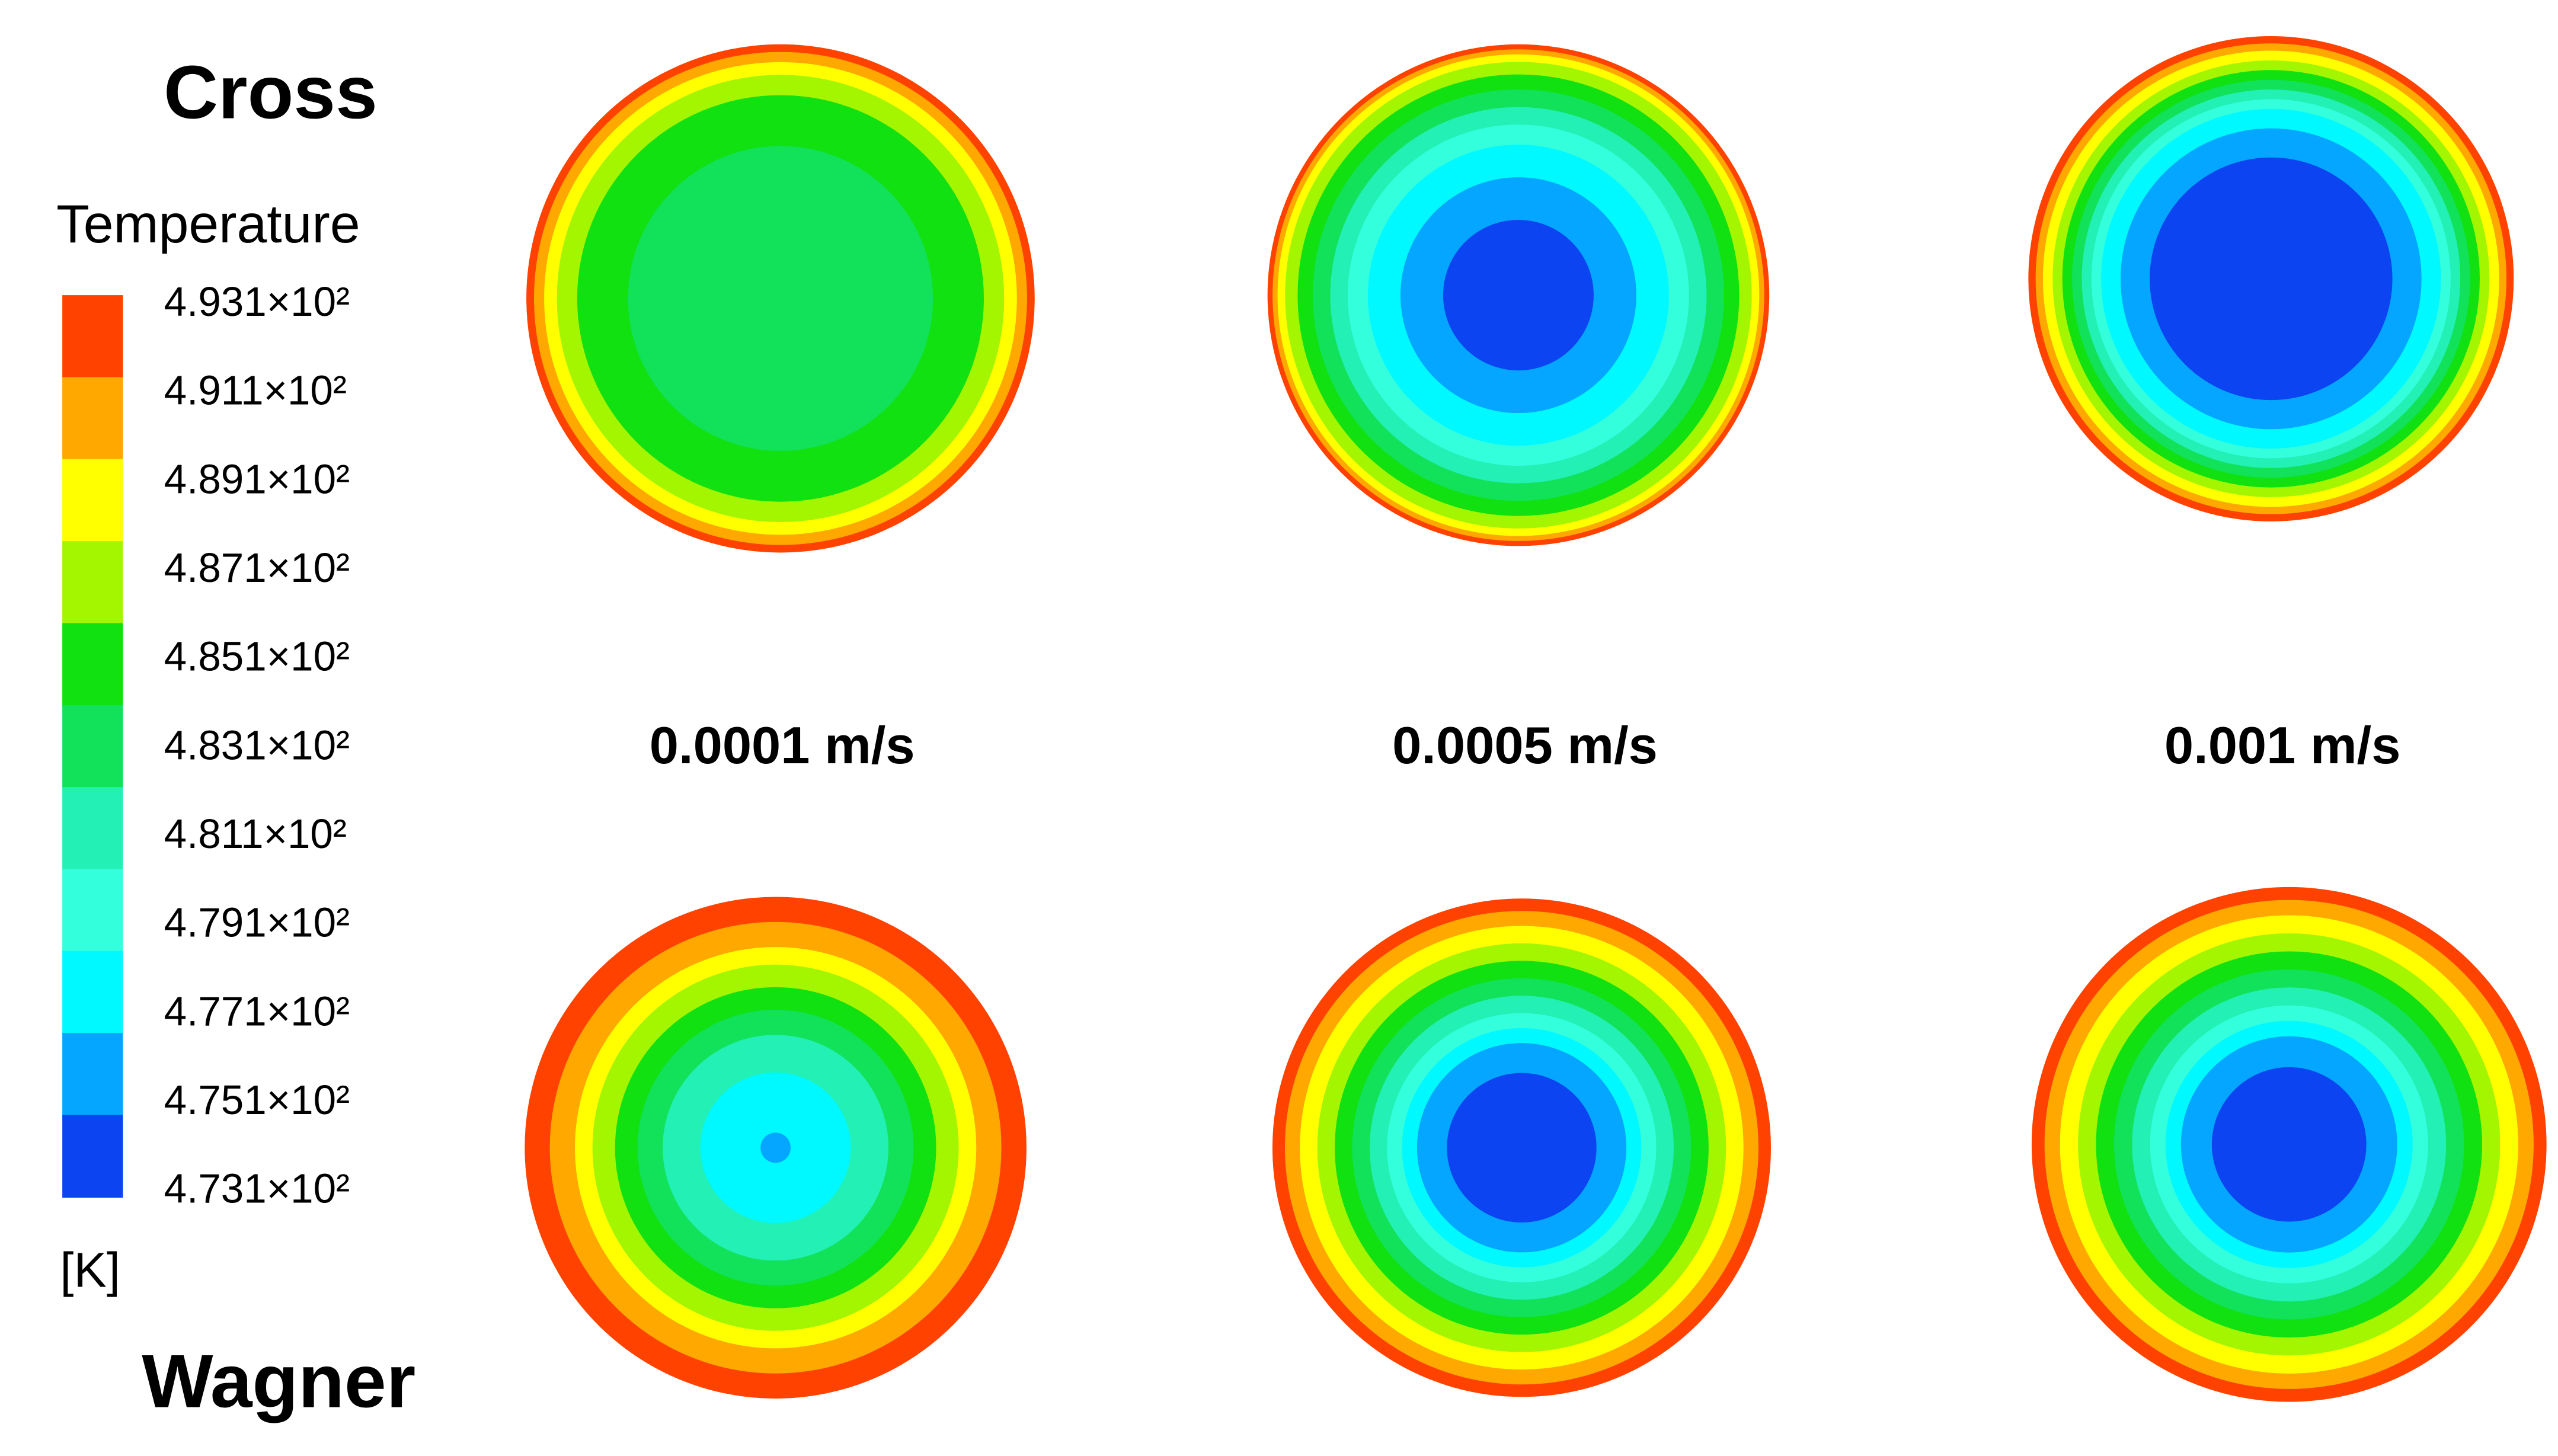 The width and height of the screenshot is (2558, 1456). I want to click on velocity-label: 0.001 m/s, so click(2282, 745).